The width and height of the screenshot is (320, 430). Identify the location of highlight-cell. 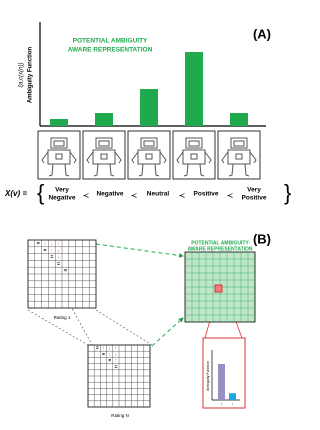
(218, 288).